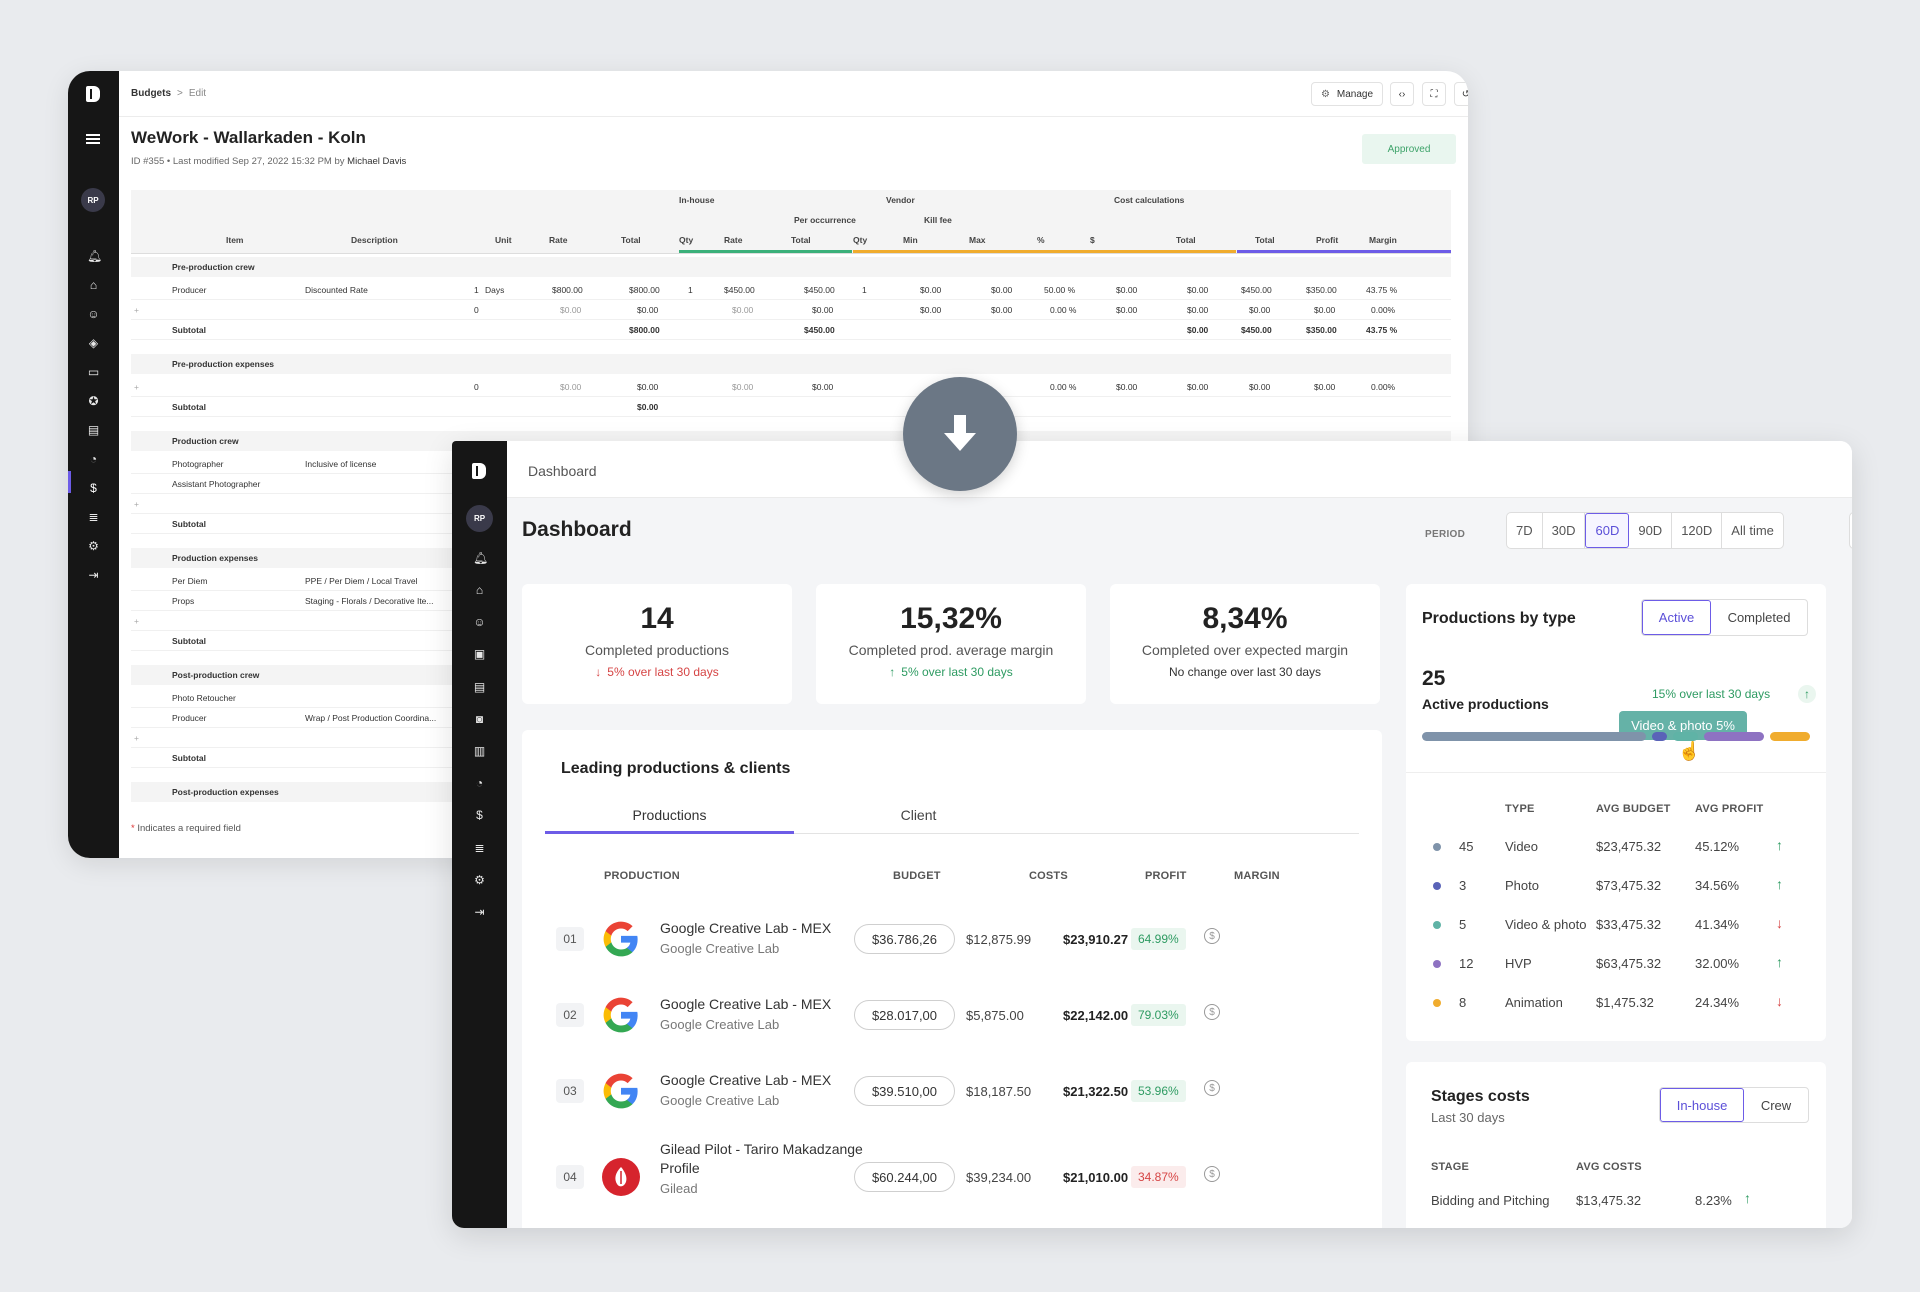 This screenshot has height=1292, width=1920. What do you see at coordinates (1402, 94) in the screenshot?
I see `code-icon: ‹›` at bounding box center [1402, 94].